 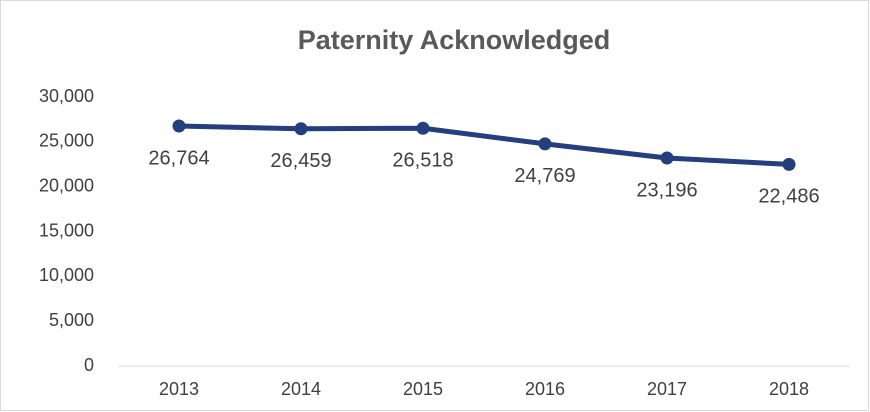 I want to click on line, so click(x=484, y=145).